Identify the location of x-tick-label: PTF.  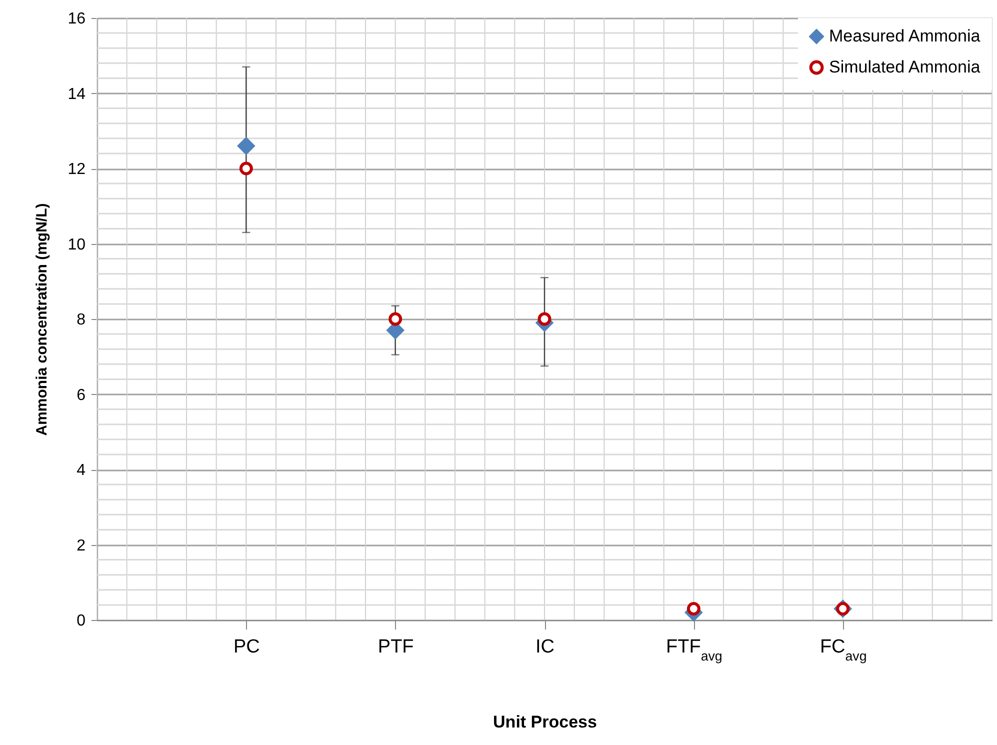
(396, 647).